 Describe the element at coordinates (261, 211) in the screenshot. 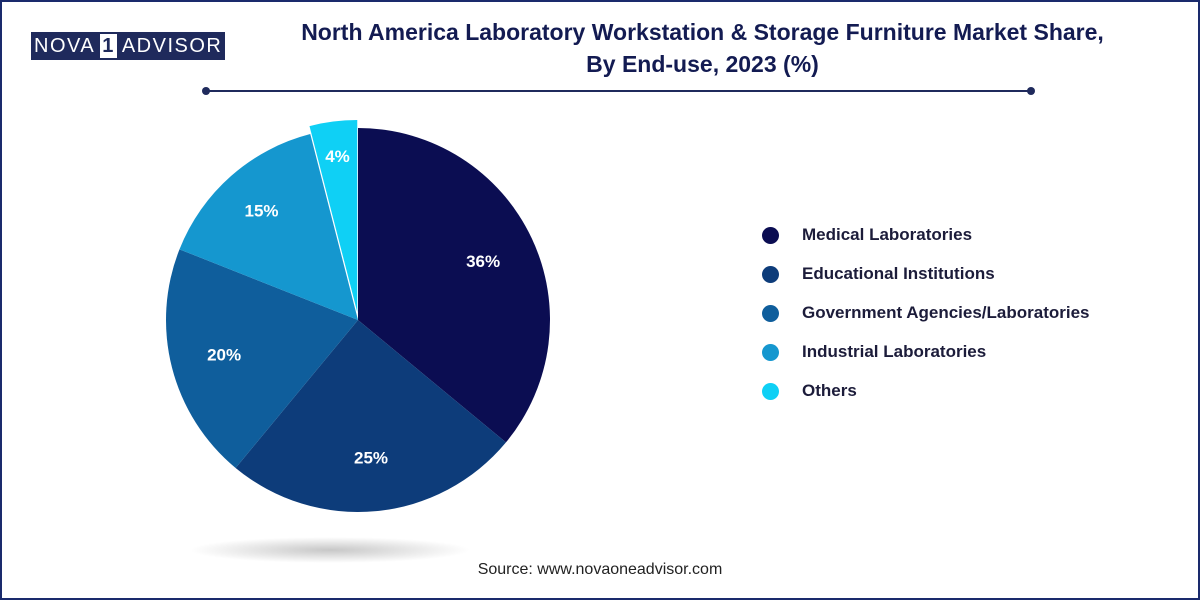

I see `pie-slice-label: 15%` at that location.